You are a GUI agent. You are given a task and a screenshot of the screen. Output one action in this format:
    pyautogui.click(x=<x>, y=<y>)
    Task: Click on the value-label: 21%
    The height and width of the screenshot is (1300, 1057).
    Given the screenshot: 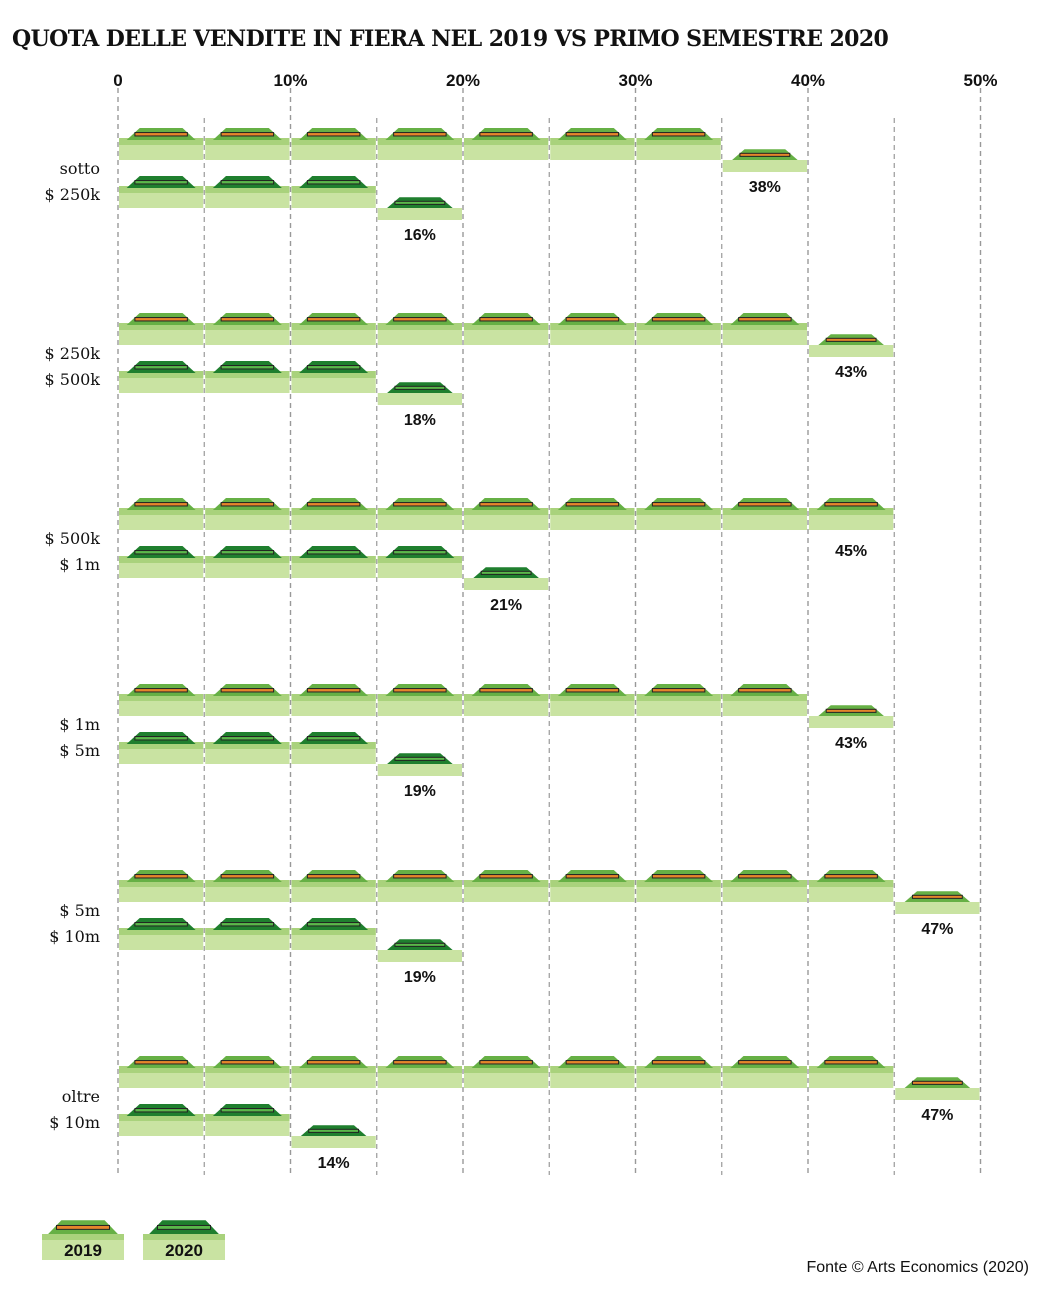 What is the action you would take?
    pyautogui.click(x=506, y=605)
    